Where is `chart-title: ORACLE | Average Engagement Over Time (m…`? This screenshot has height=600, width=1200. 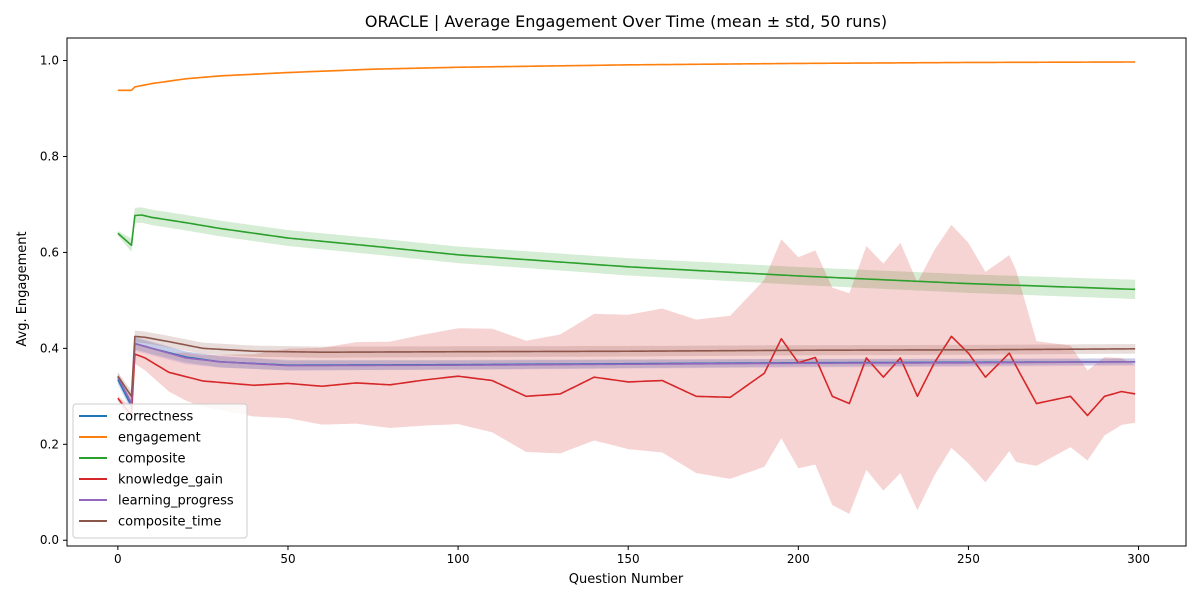 chart-title: ORACLE | Average Engagement Over Time (m… is located at coordinates (626, 21).